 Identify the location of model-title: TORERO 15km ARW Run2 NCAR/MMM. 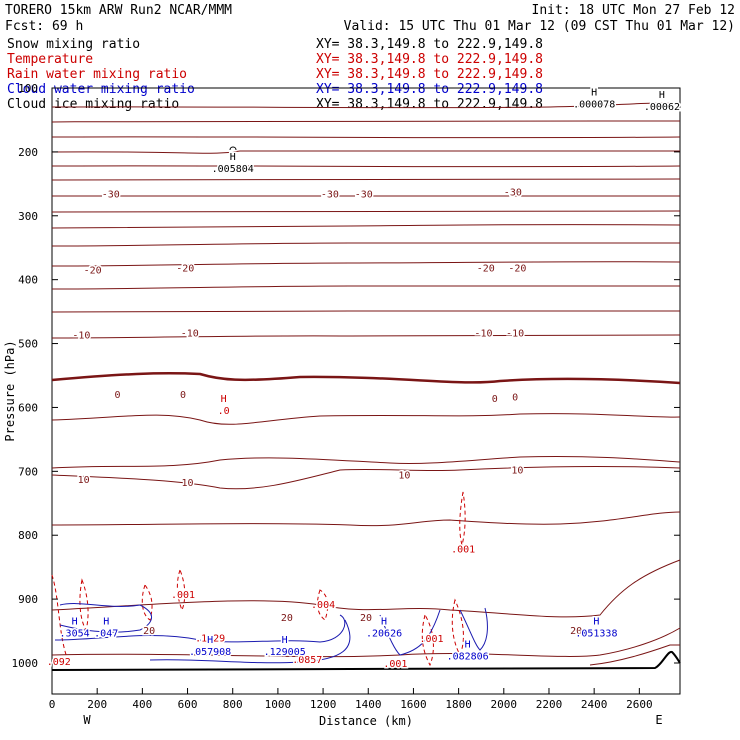
(118, 10).